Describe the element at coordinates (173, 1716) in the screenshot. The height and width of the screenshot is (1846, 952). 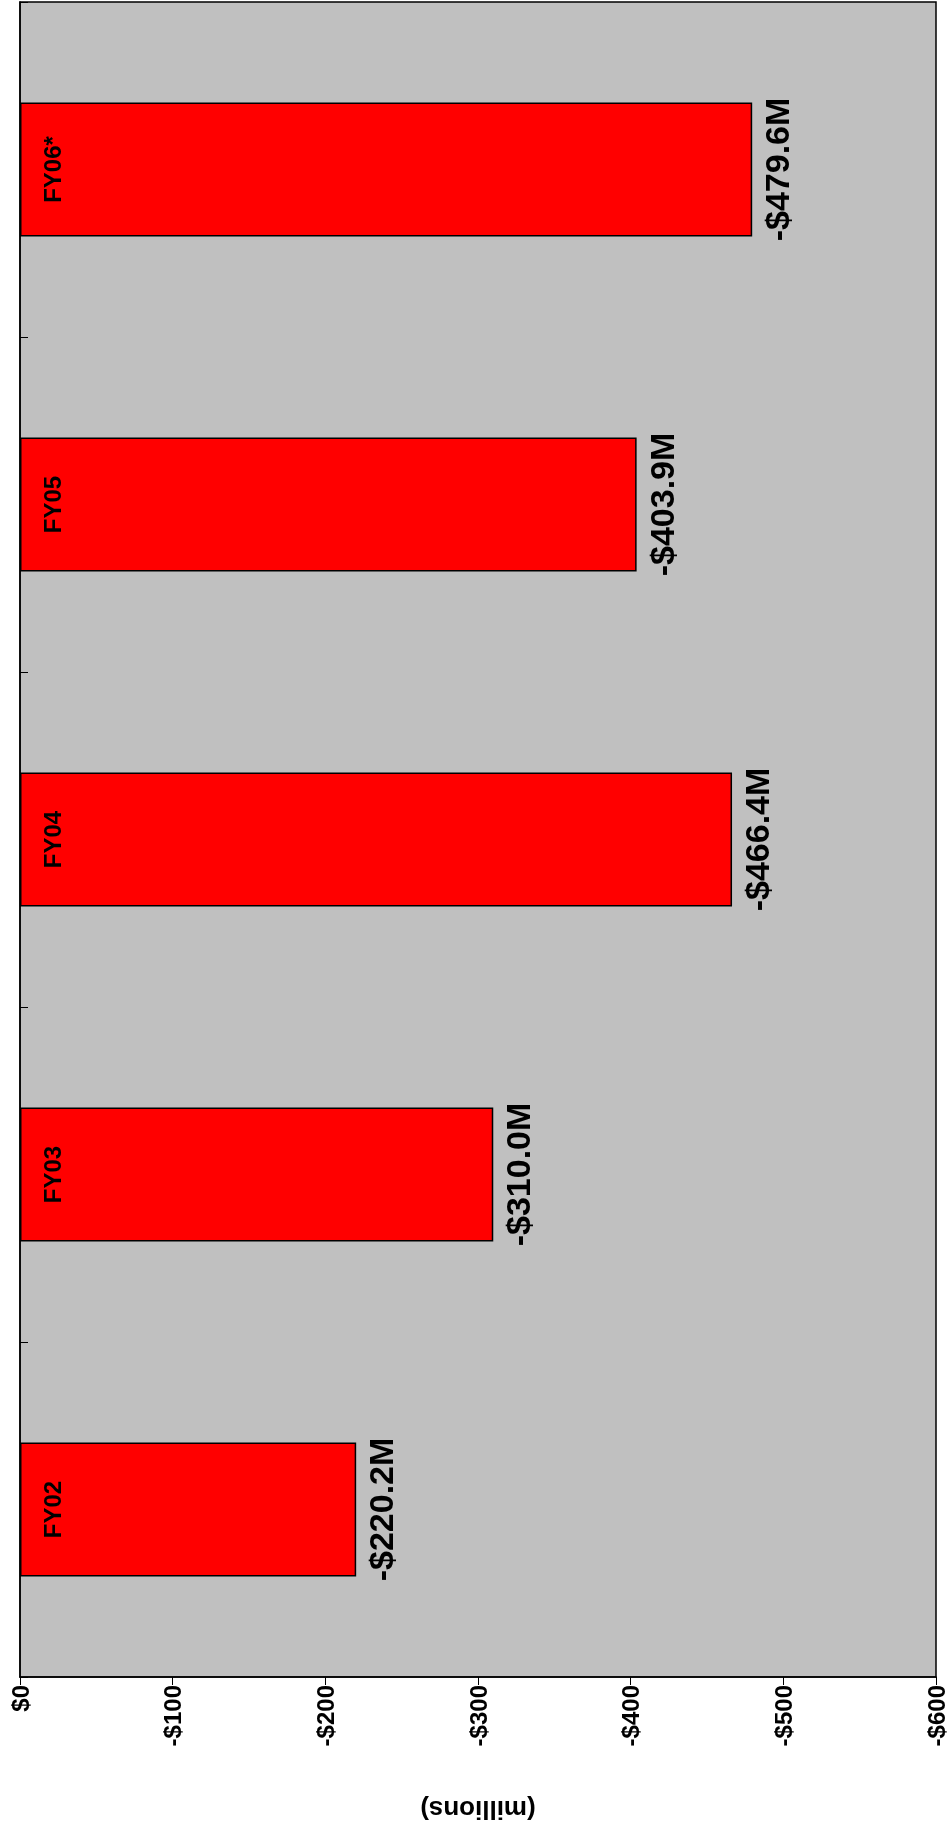
I see `x-tick-label: -$100` at that location.